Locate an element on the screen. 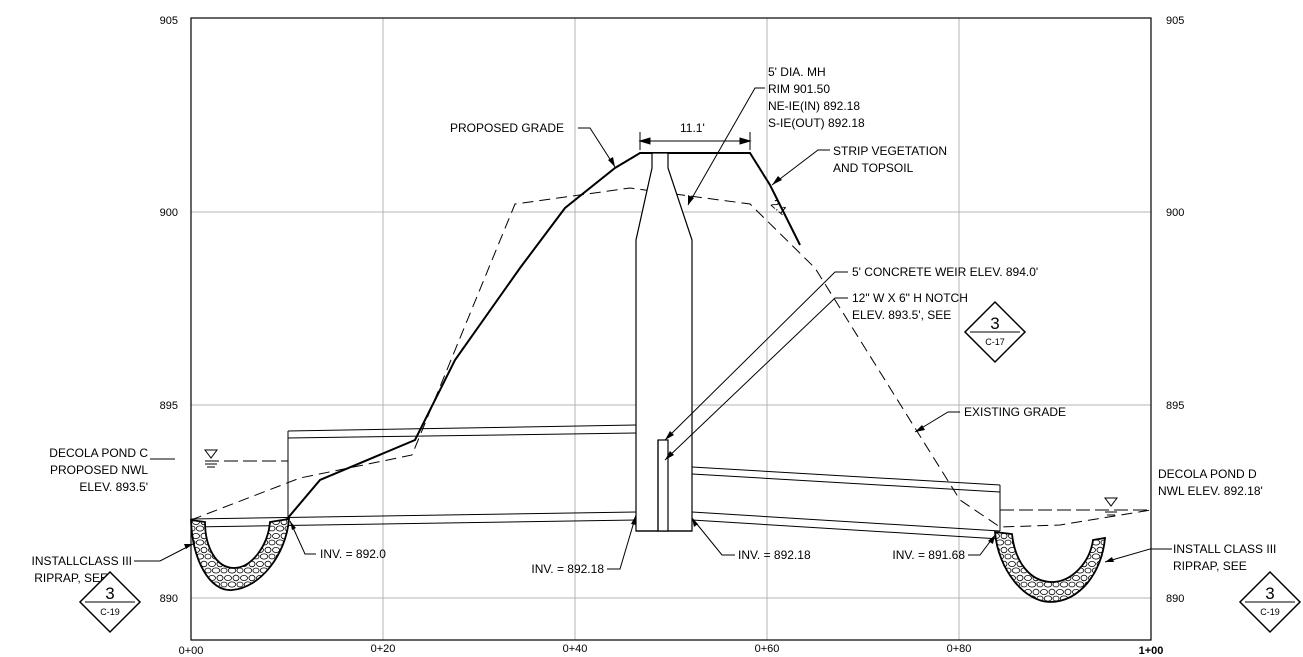 The image size is (1303, 657). manhole-callout-line-2: RIM 901.50 is located at coordinates (799, 89).